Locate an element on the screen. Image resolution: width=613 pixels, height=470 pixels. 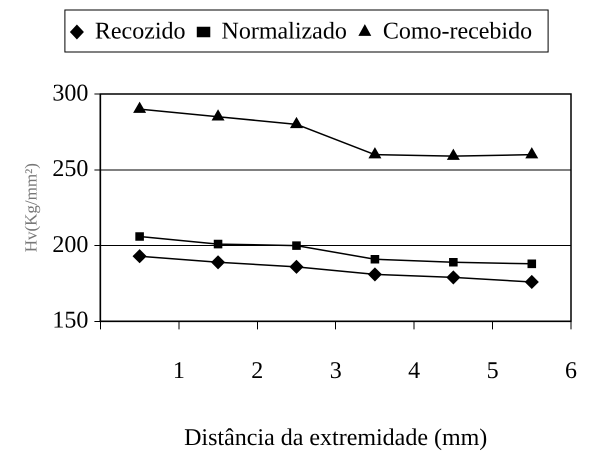
legend-label: Como-recebido is located at coordinates (457, 31).